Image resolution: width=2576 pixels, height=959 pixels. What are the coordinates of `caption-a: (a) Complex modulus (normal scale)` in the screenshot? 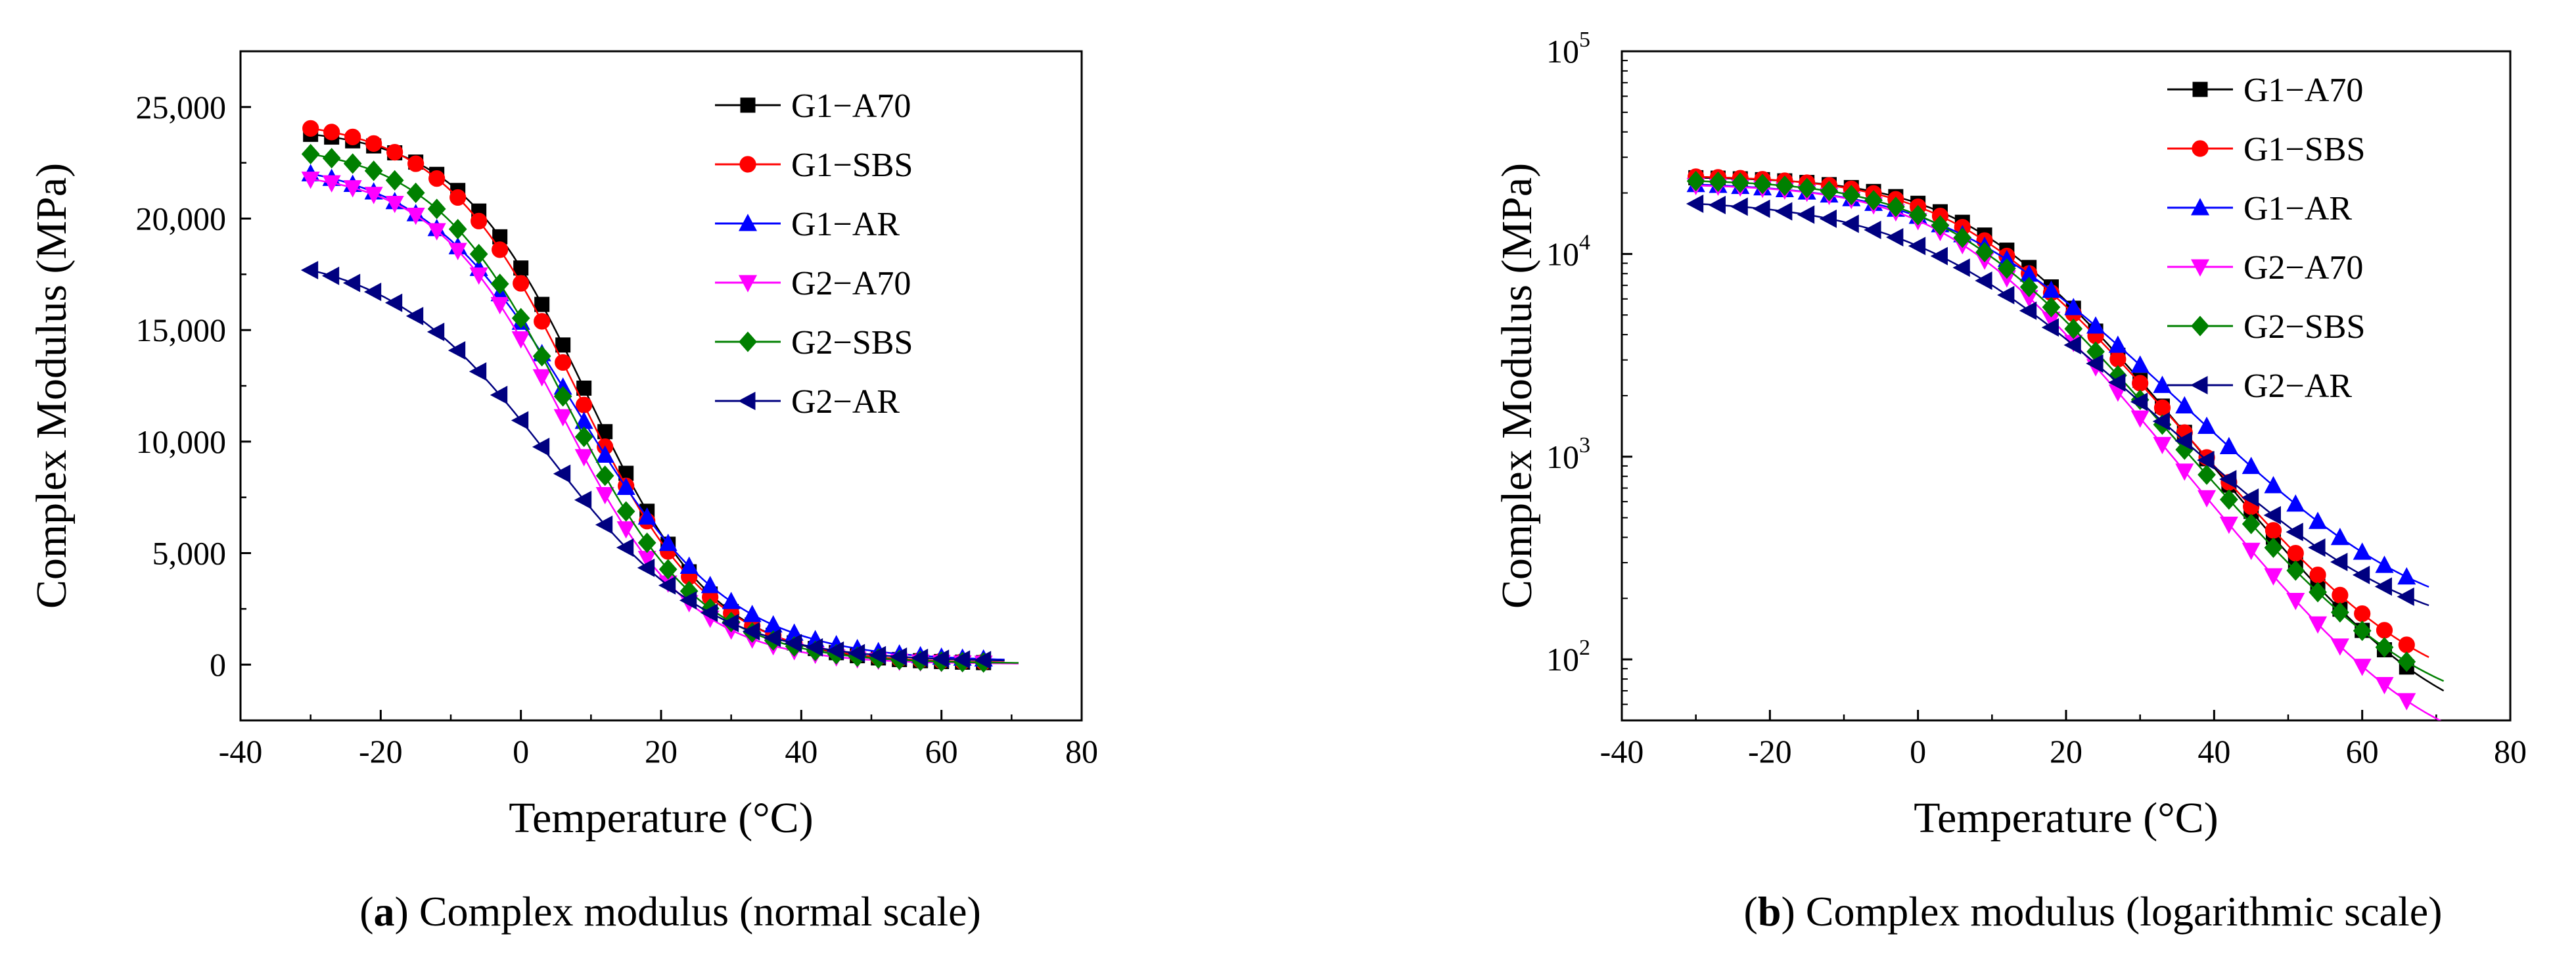 It's located at (670, 911).